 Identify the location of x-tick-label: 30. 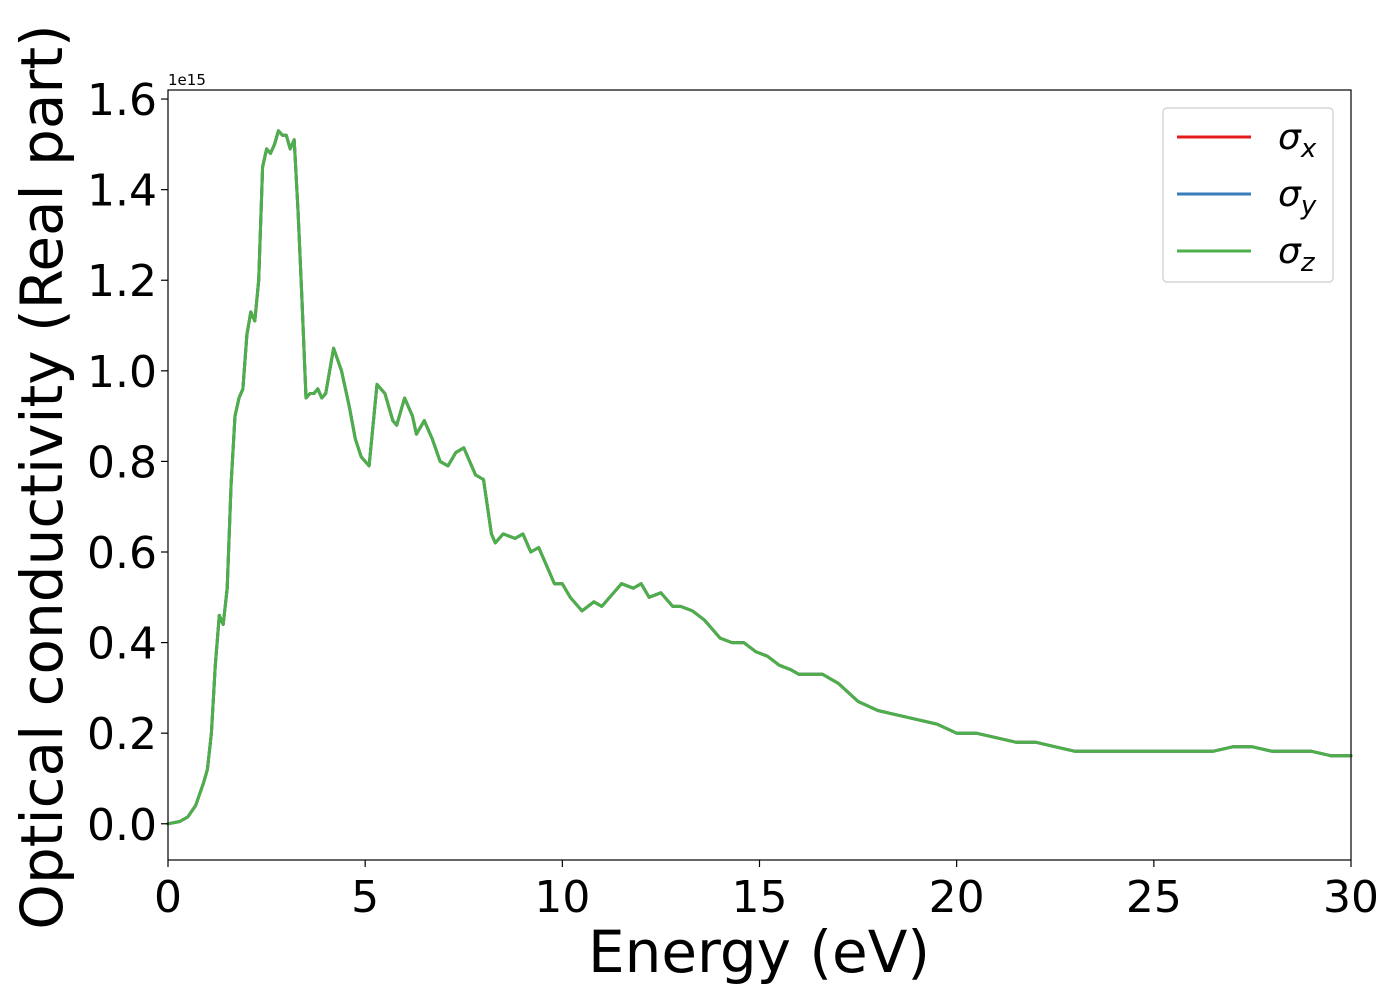
(1351, 897).